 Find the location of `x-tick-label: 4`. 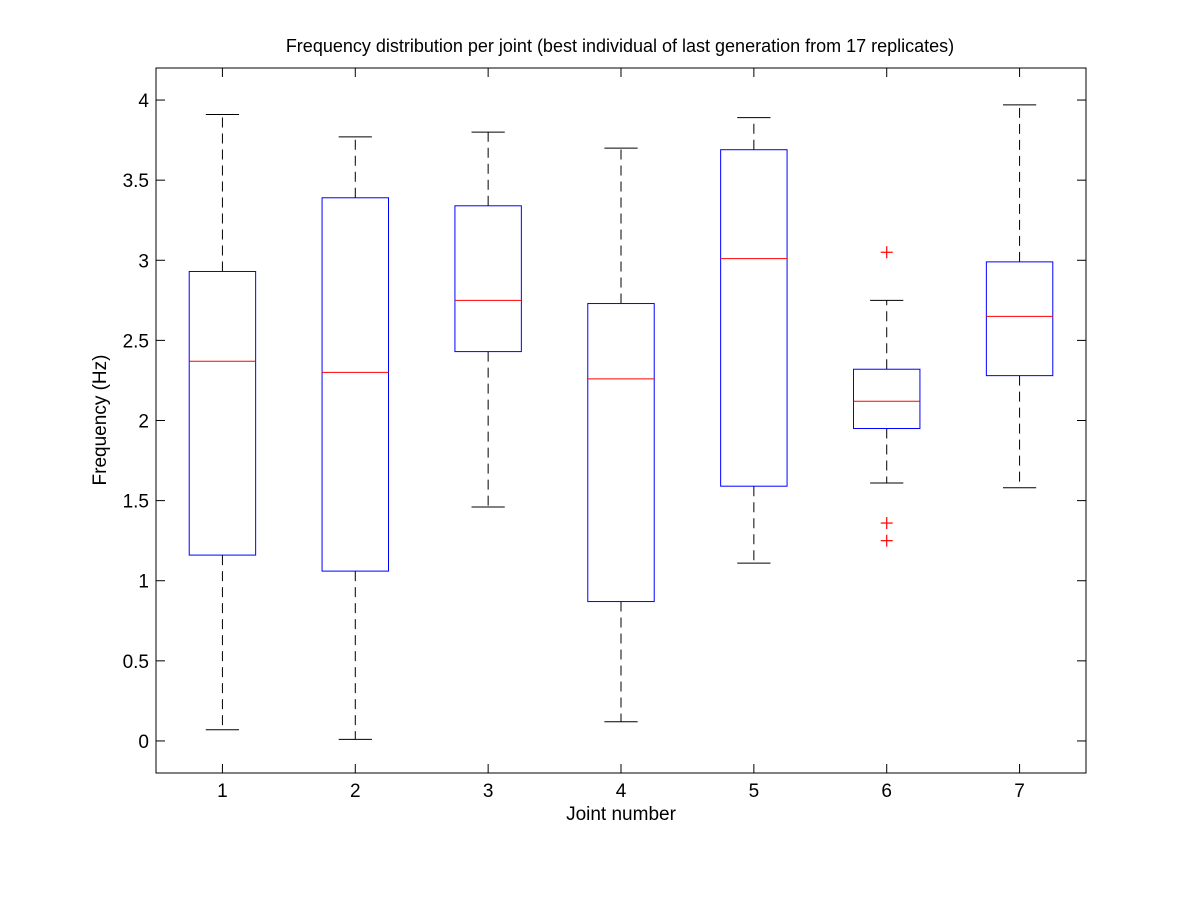

x-tick-label: 4 is located at coordinates (621, 791).